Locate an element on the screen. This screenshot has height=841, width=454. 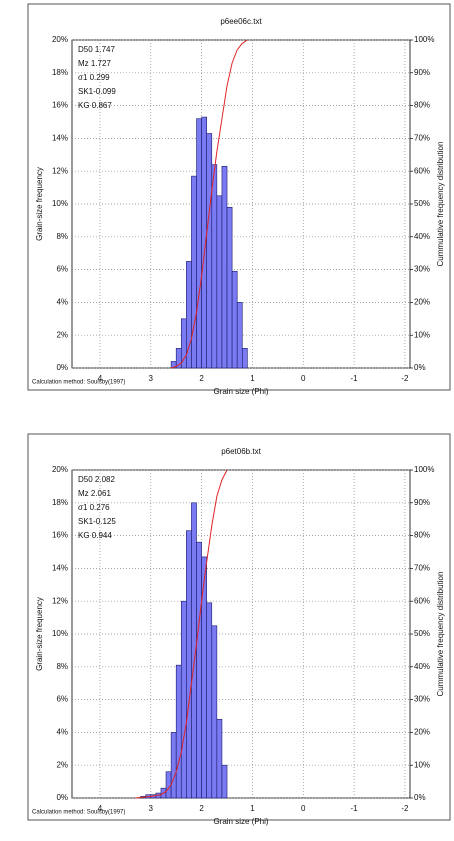
stat-label: SK1-0.125 is located at coordinates (97, 521).